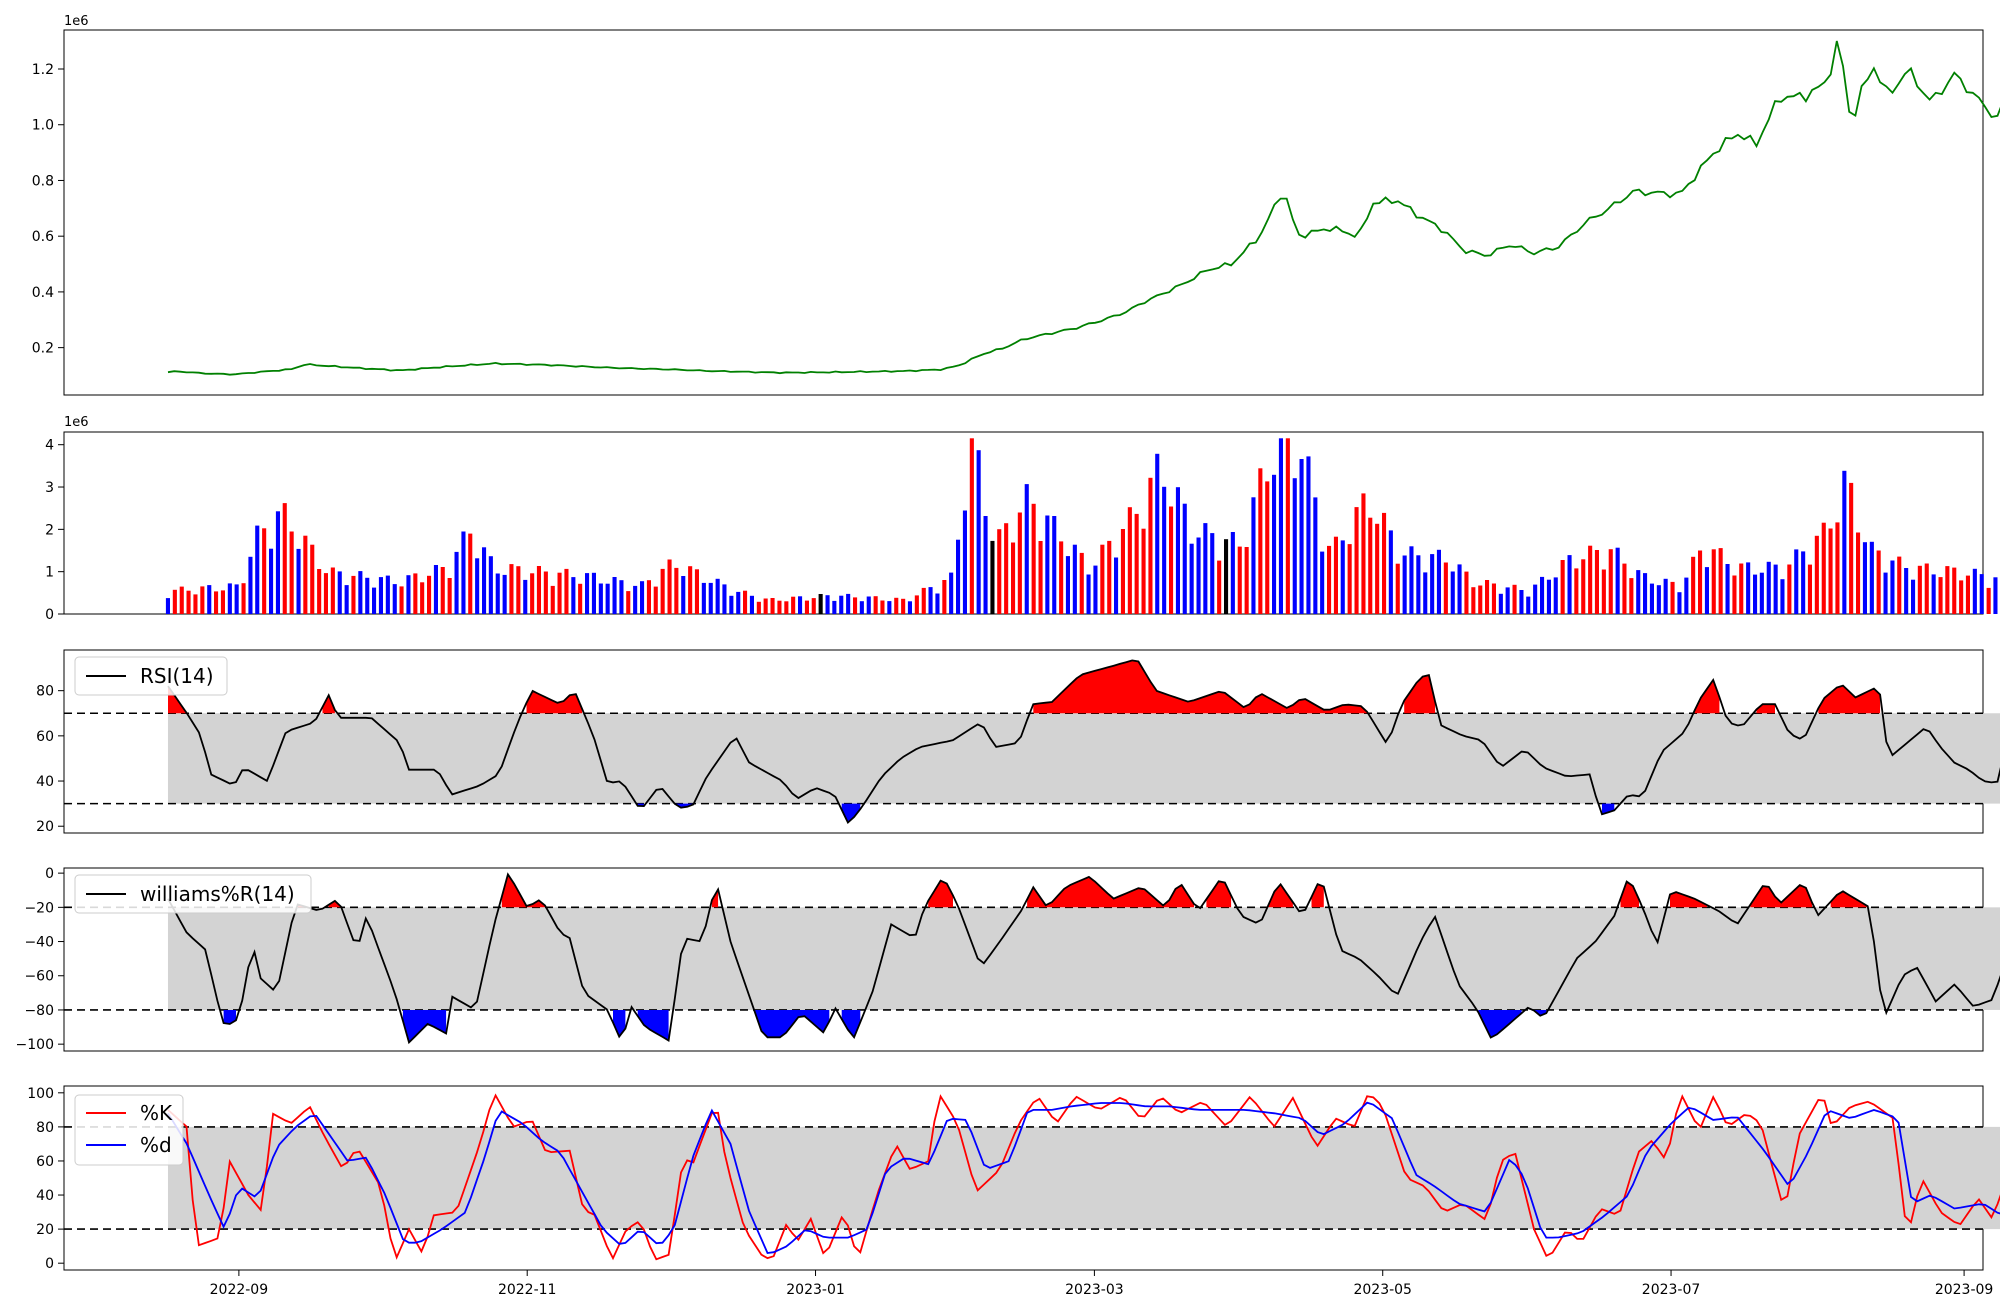 Image resolution: width=2000 pixels, height=1300 pixels. I want to click on price-exponent-label: 1e6, so click(76, 21).